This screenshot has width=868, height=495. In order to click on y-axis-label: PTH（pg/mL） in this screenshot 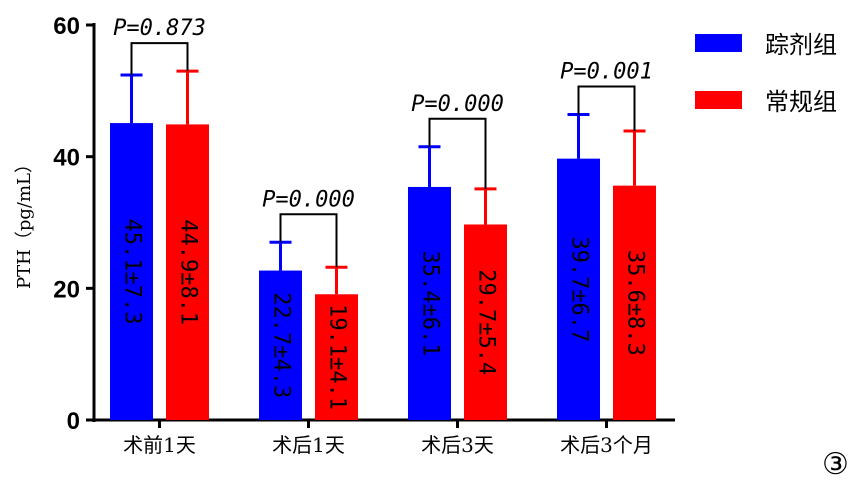, I will do `click(24, 222)`.